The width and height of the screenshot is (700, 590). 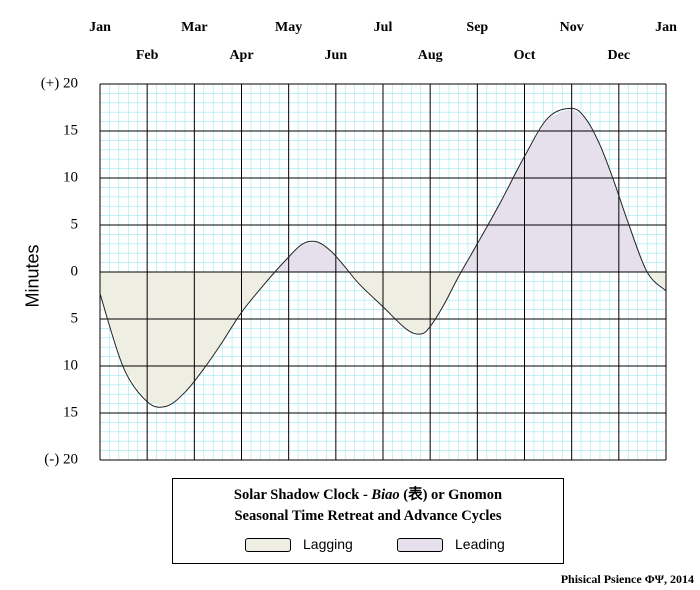 What do you see at coordinates (619, 55) in the screenshot?
I see `month-label-bottom: Dec` at bounding box center [619, 55].